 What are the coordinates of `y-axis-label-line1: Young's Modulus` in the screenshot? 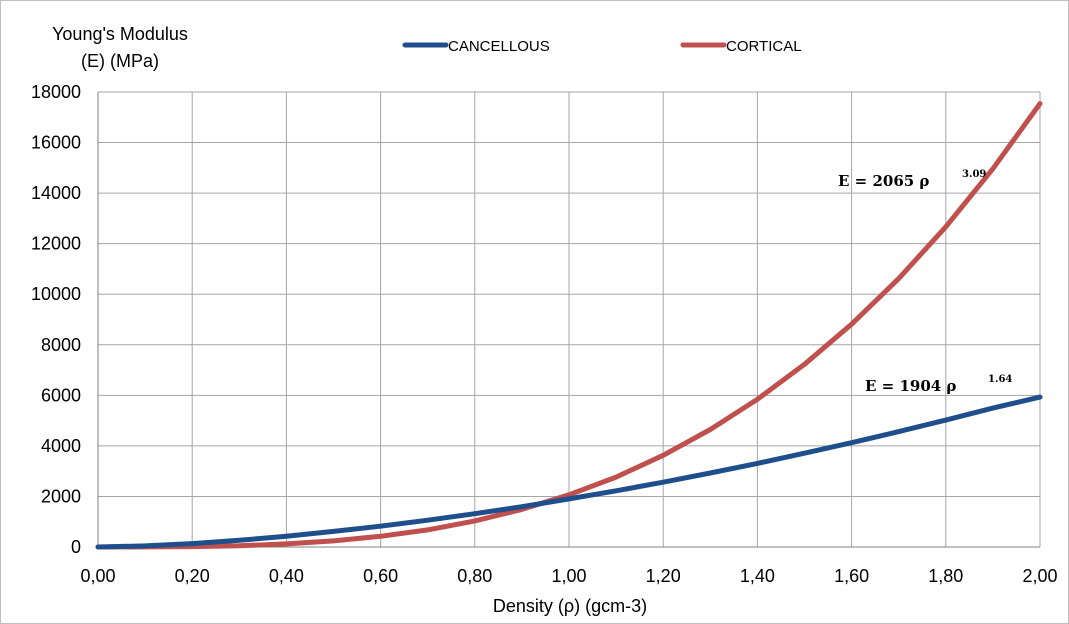 It's located at (120, 34).